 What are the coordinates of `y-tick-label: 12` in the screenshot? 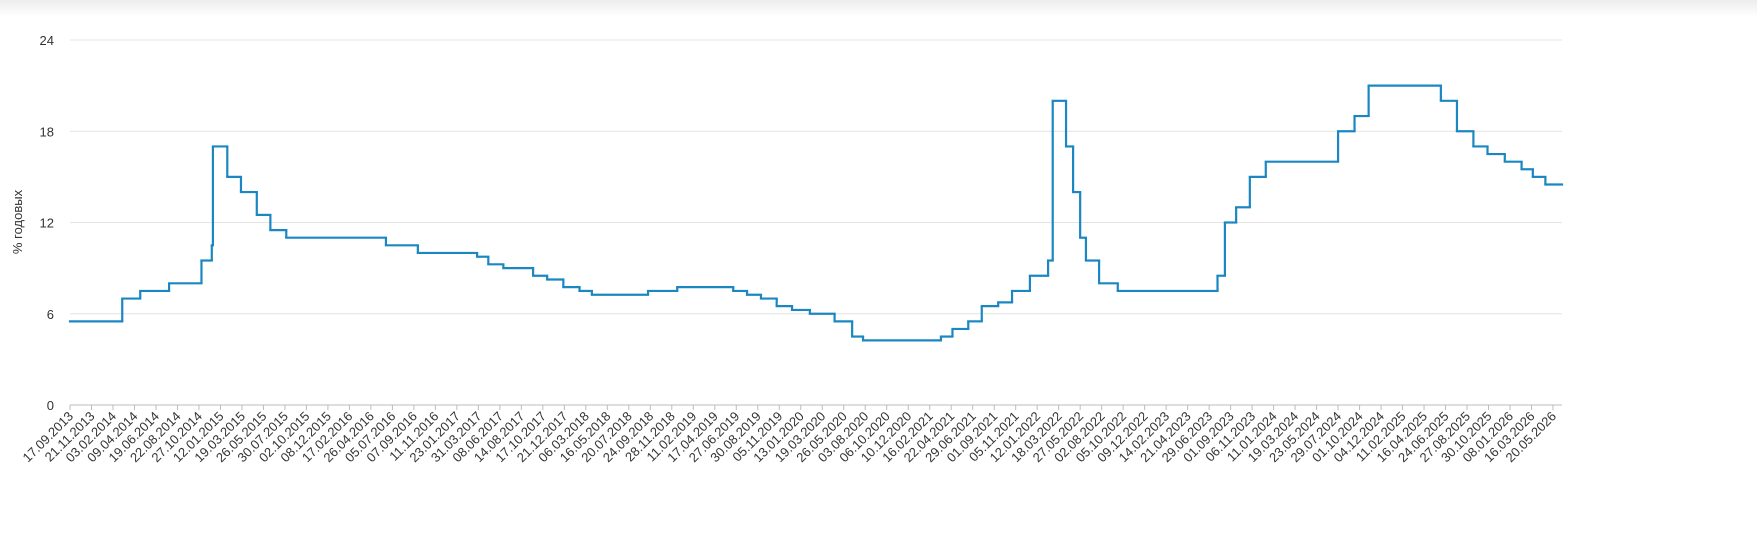 It's located at (47, 223).